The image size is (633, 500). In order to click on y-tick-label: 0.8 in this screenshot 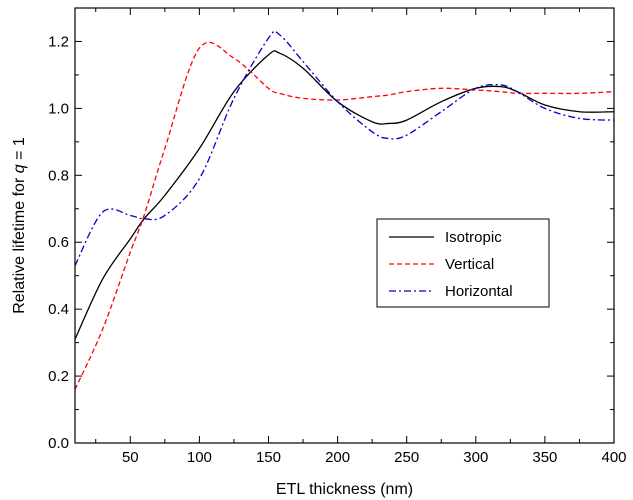, I will do `click(58, 175)`.